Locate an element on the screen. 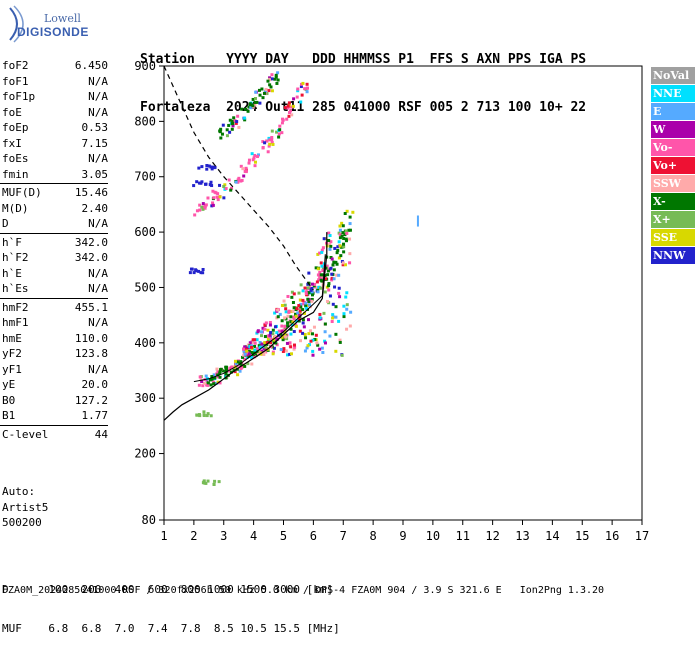 The height and width of the screenshot is (648, 700). x-tick-label: 12 is located at coordinates (492, 536).